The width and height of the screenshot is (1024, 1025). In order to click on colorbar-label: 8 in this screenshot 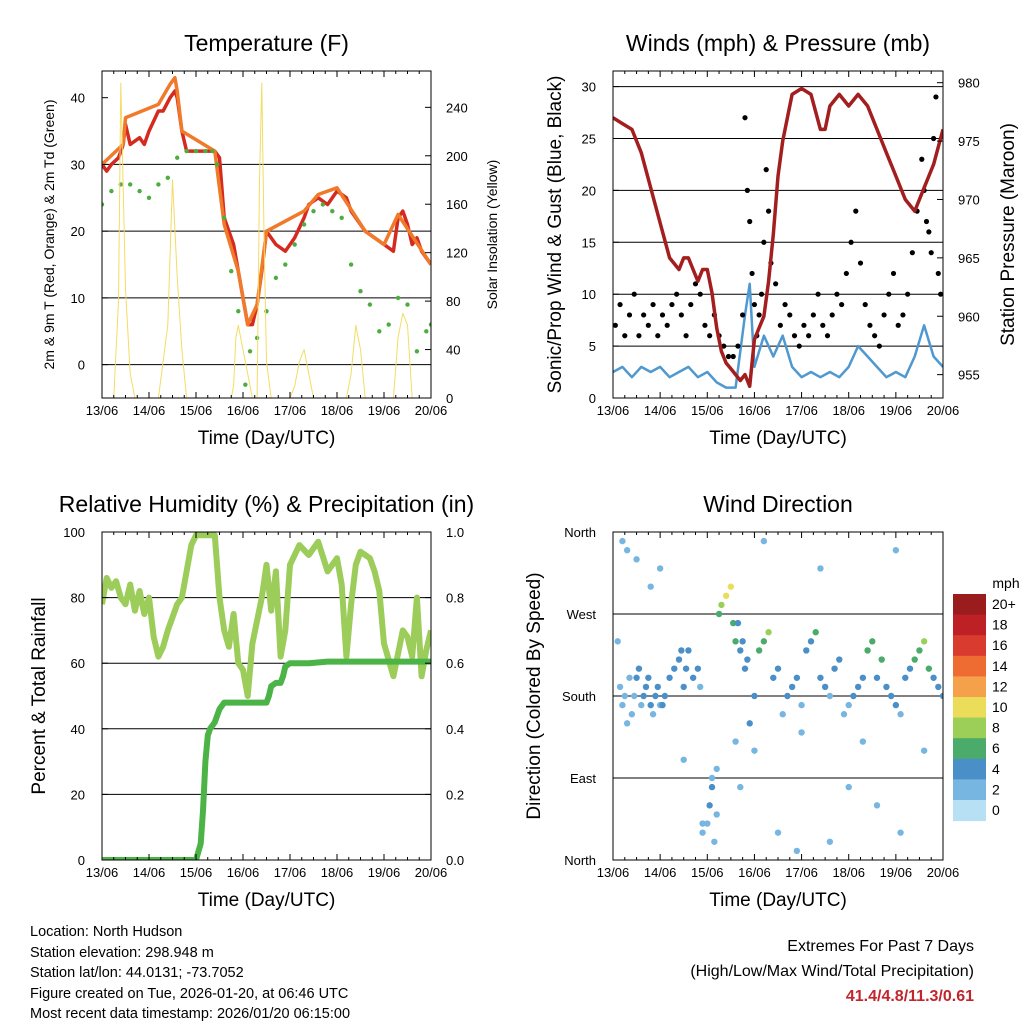, I will do `click(996, 728)`.